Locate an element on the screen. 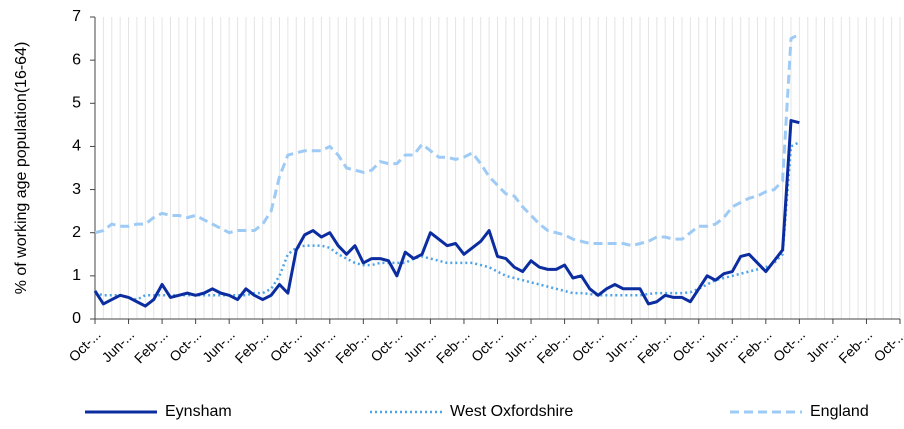 This screenshot has height=429, width=904. legend-label: England is located at coordinates (839, 411).